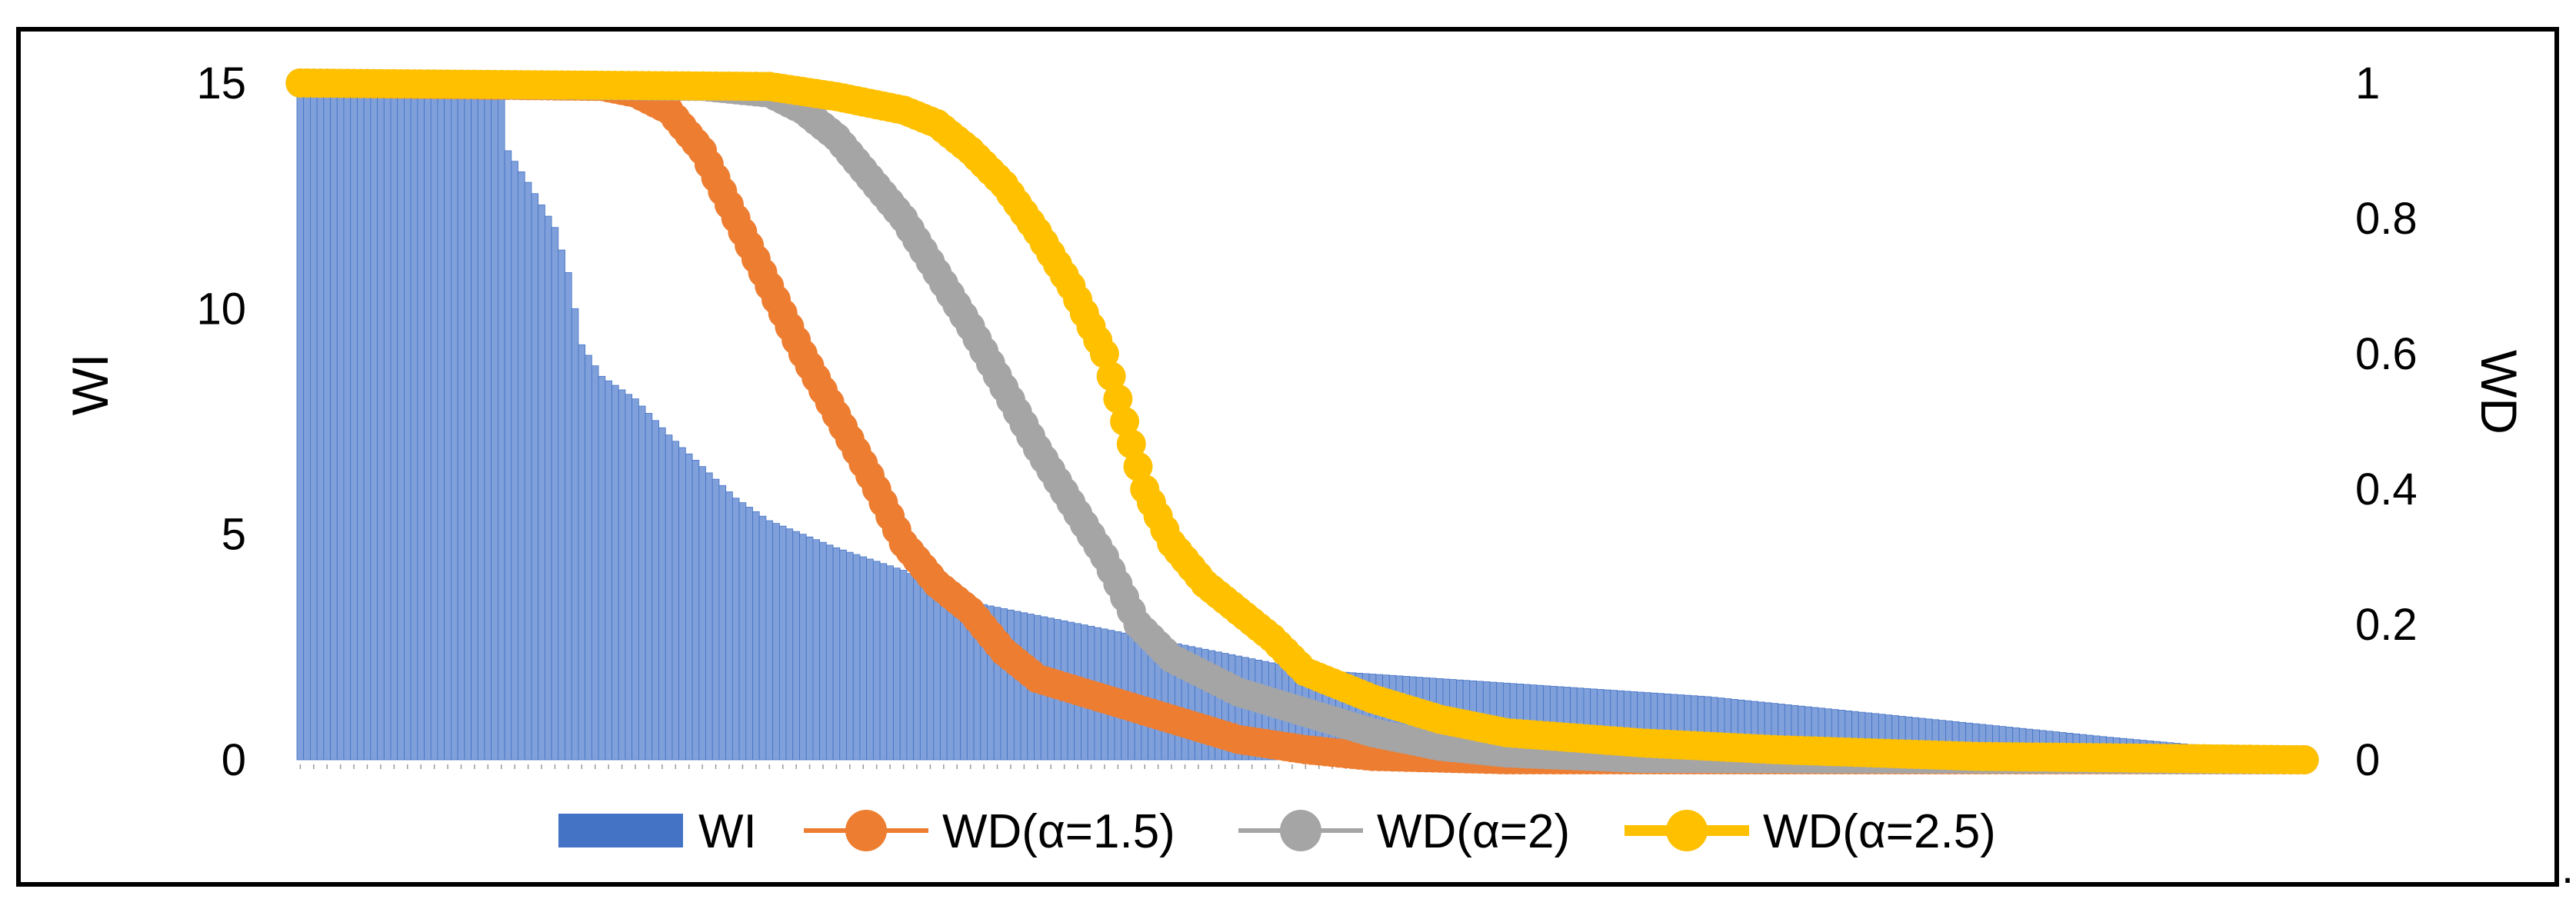  Describe the element at coordinates (1473, 832) in the screenshot. I see `legend-label: WD(α=2)` at that location.